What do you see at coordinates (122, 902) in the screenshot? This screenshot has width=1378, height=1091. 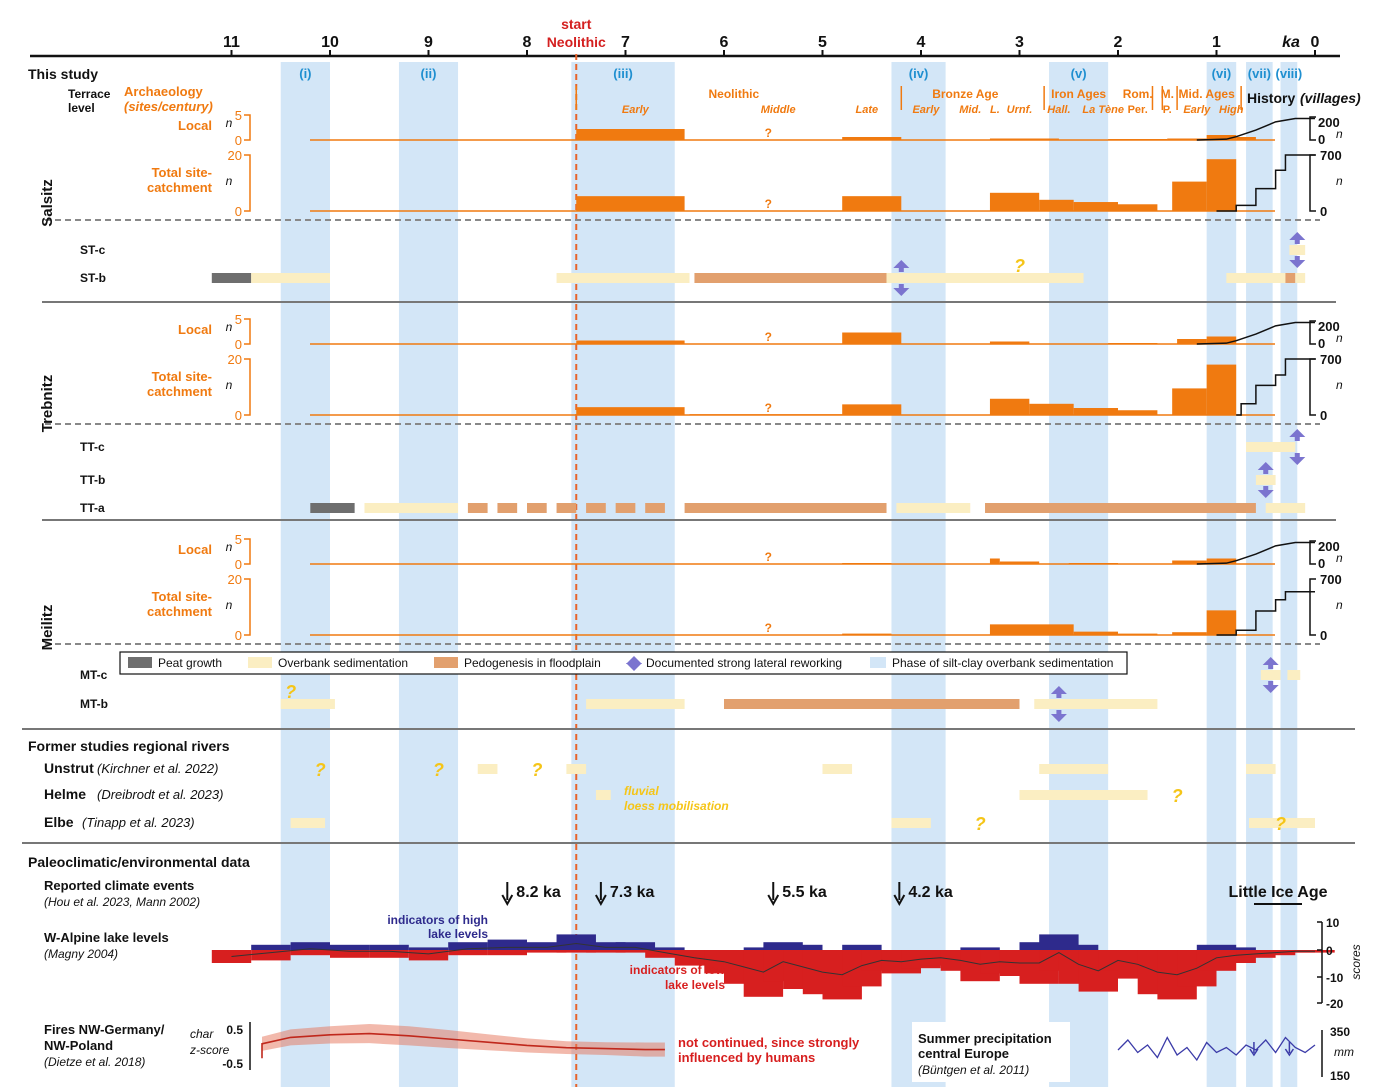 I see `climate-events-citation: (Hou et al. 2023, Mann 2002)` at bounding box center [122, 902].